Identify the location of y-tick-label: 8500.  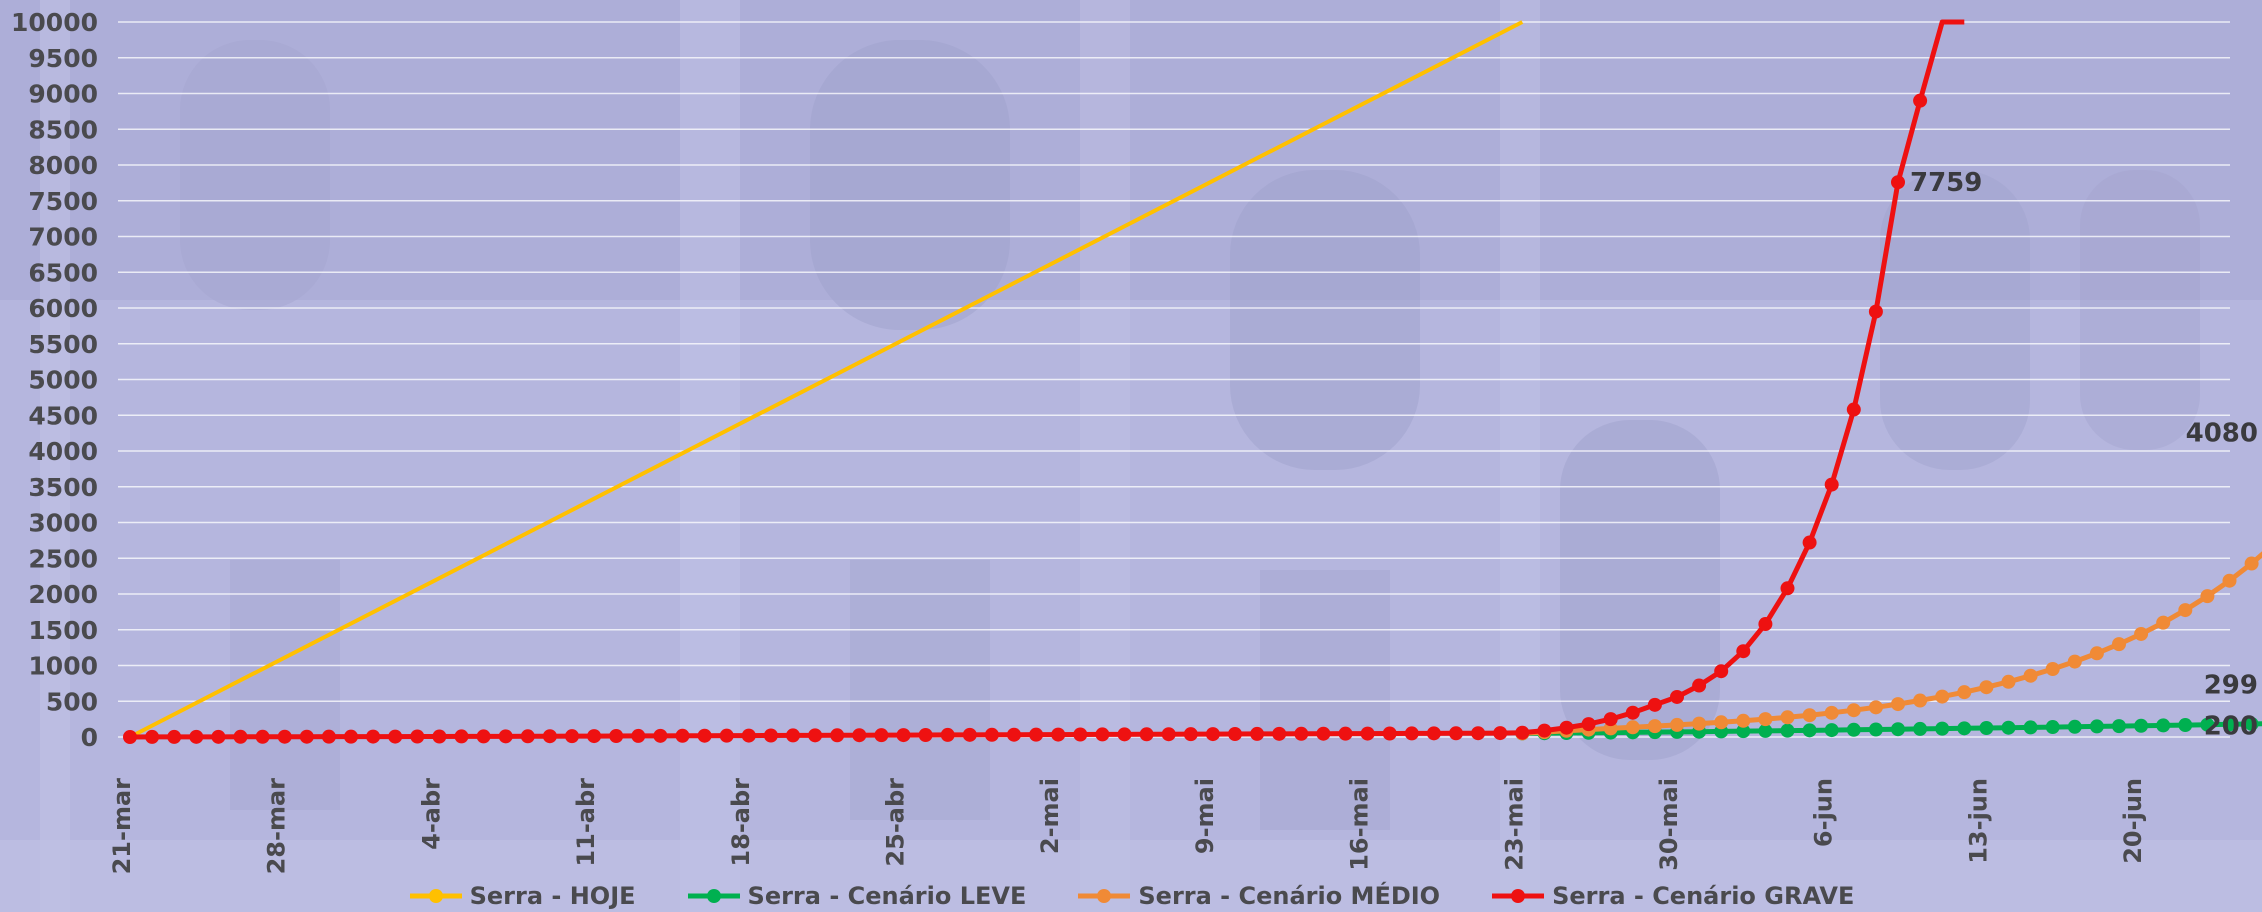
(63, 129).